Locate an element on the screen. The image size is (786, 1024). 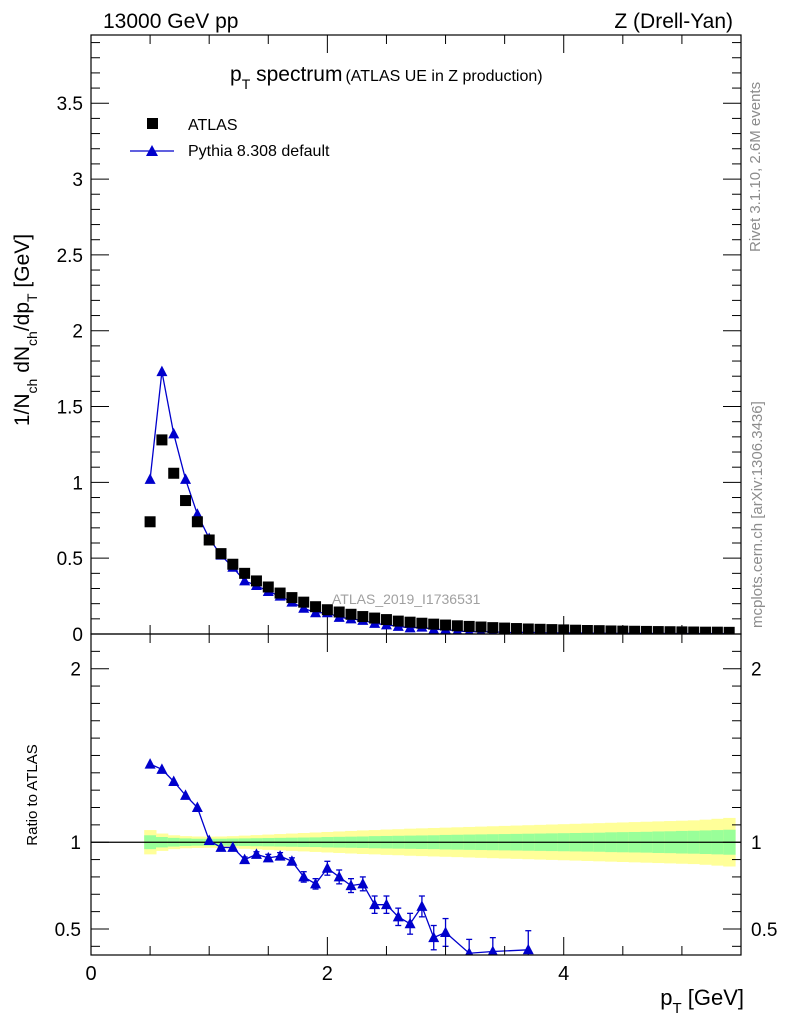
ylabel-g: [GeV] is located at coordinates (22, 264).